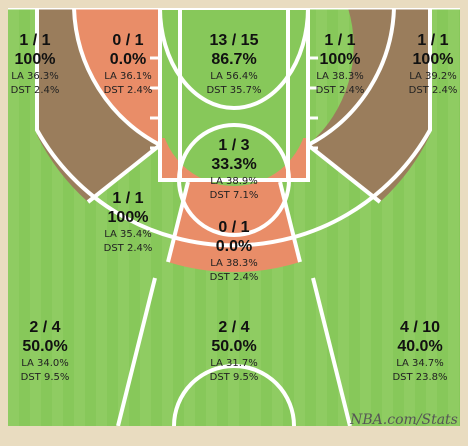 This screenshot has height=446, width=468. What do you see at coordinates (233, 90) in the screenshot?
I see `zone-distribution: DST 35.7%` at bounding box center [233, 90].